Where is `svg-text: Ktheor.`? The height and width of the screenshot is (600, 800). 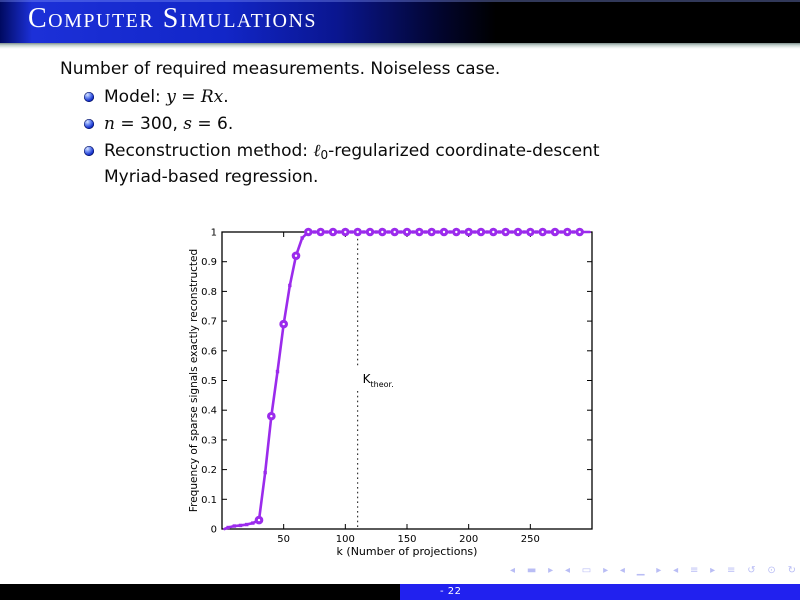 svg-text: Ktheor. is located at coordinates (378, 380).